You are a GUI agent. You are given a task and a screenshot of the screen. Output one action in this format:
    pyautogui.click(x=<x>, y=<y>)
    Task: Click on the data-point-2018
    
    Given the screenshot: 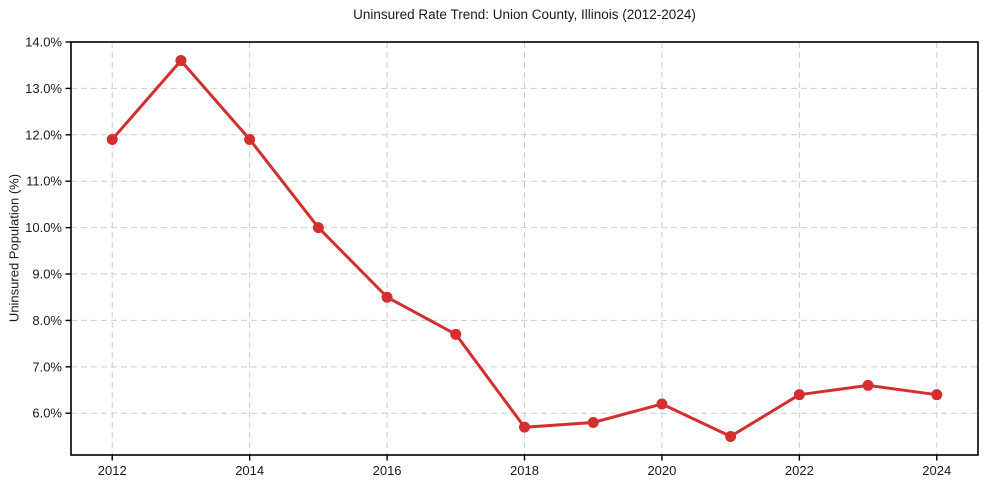 What is the action you would take?
    pyautogui.click(x=524, y=427)
    